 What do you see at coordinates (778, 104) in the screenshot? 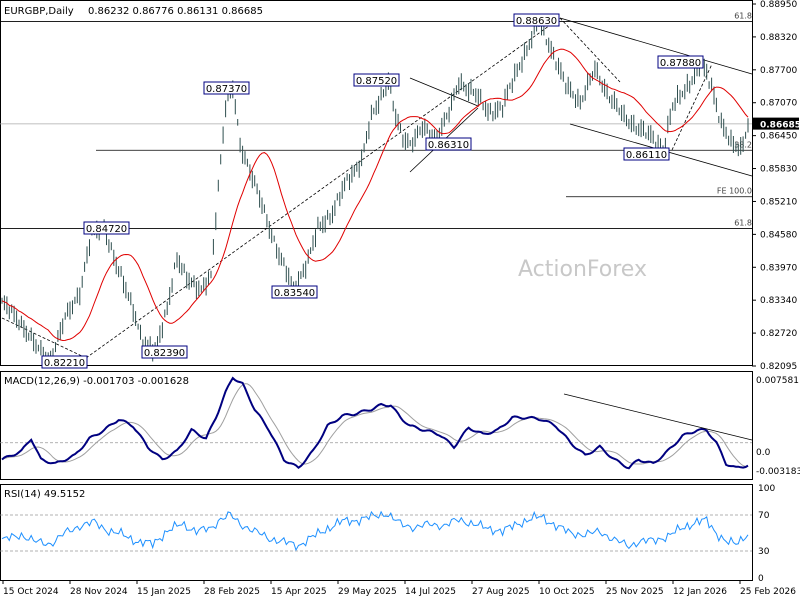
I see `price-tick-label: 0.87070` at bounding box center [778, 104].